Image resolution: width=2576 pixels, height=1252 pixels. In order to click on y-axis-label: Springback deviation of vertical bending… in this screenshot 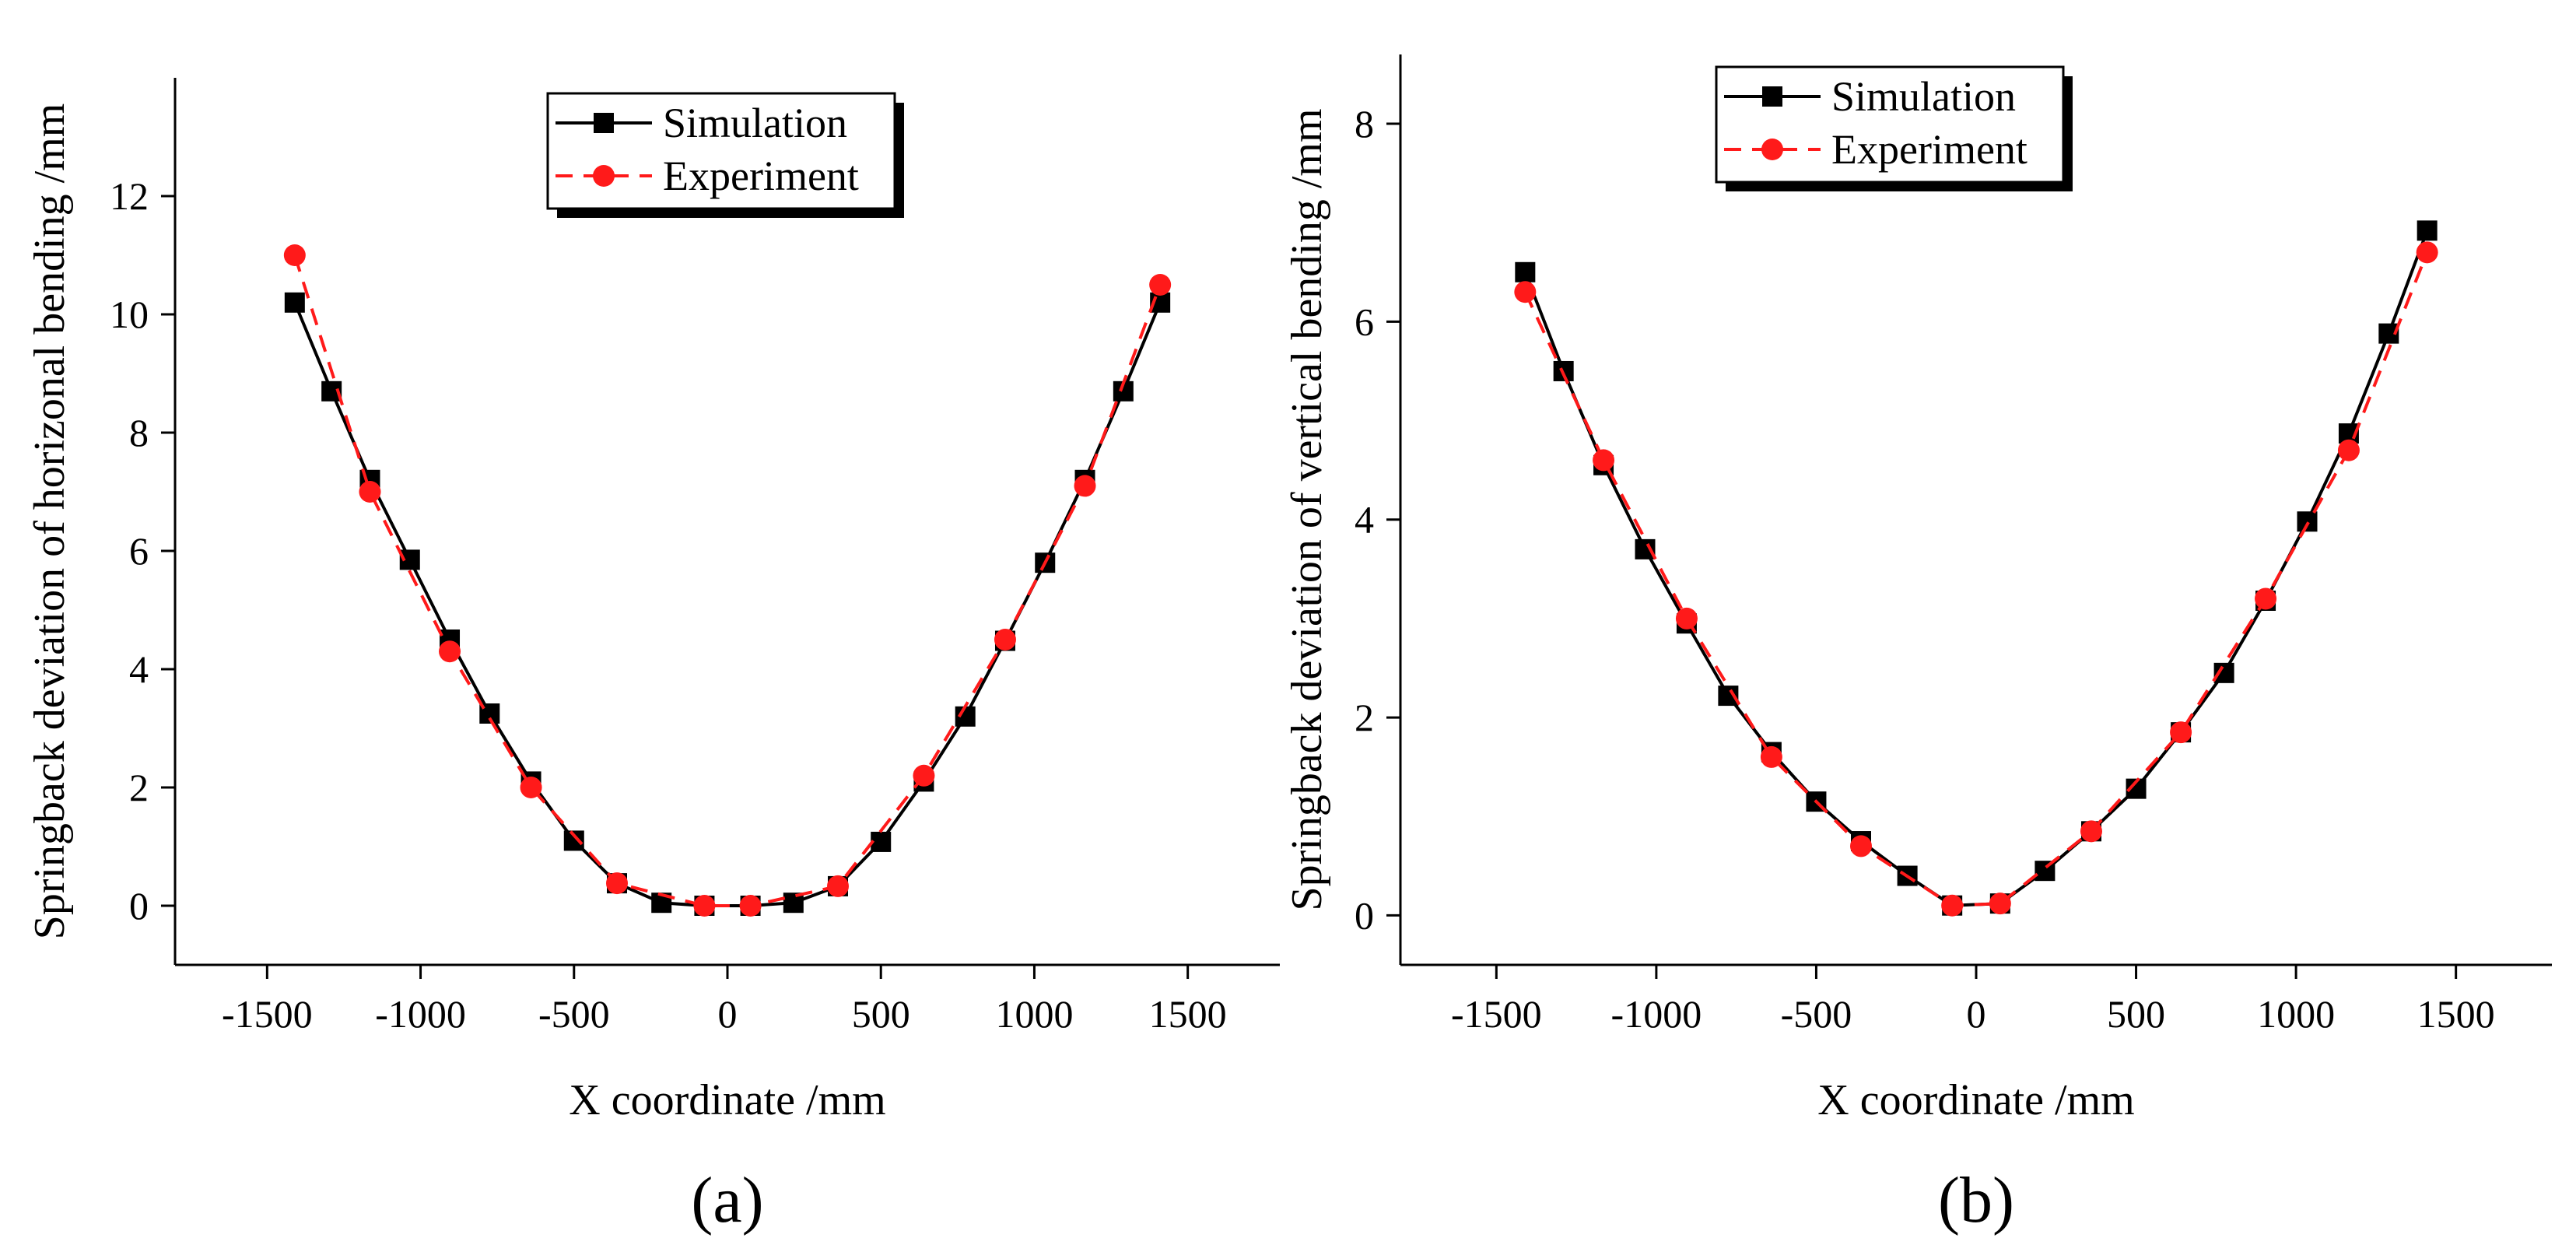, I will do `click(1307, 509)`.